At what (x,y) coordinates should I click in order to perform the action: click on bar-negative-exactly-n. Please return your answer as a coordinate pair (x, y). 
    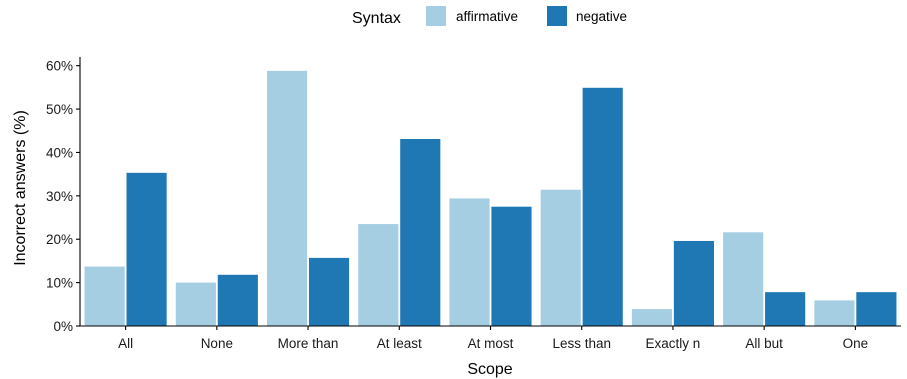
    Looking at the image, I should click on (693, 283).